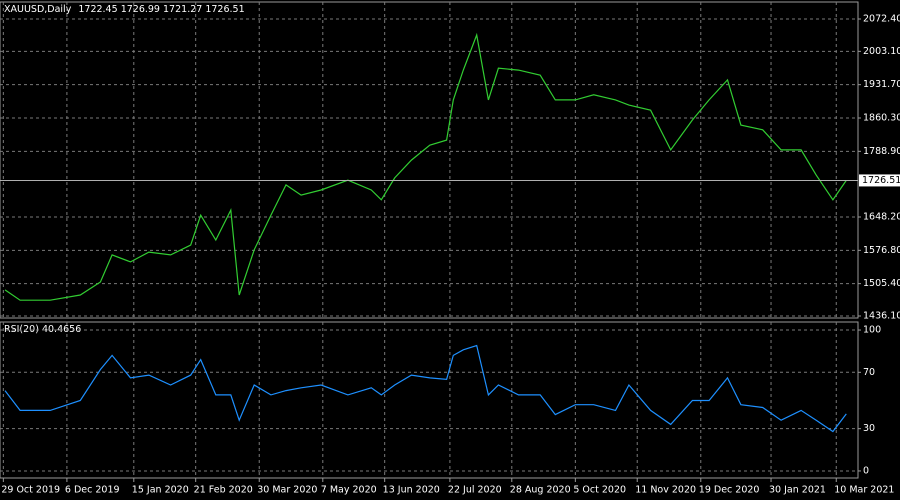 The width and height of the screenshot is (900, 500). I want to click on x-tick-label: 15 Jan 2020, so click(160, 490).